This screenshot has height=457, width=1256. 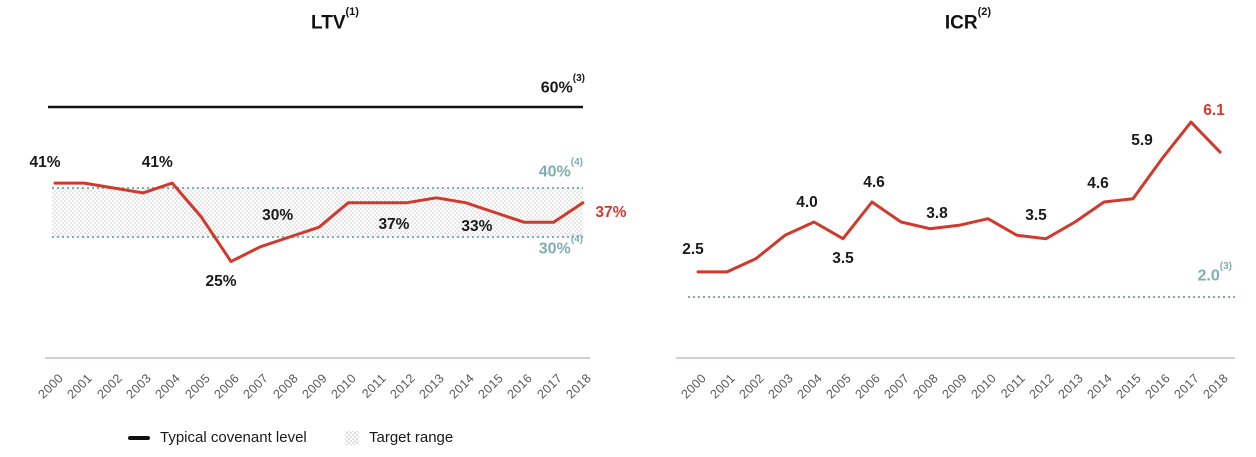 I want to click on legend-label: Typical covenant level, so click(x=233, y=437).